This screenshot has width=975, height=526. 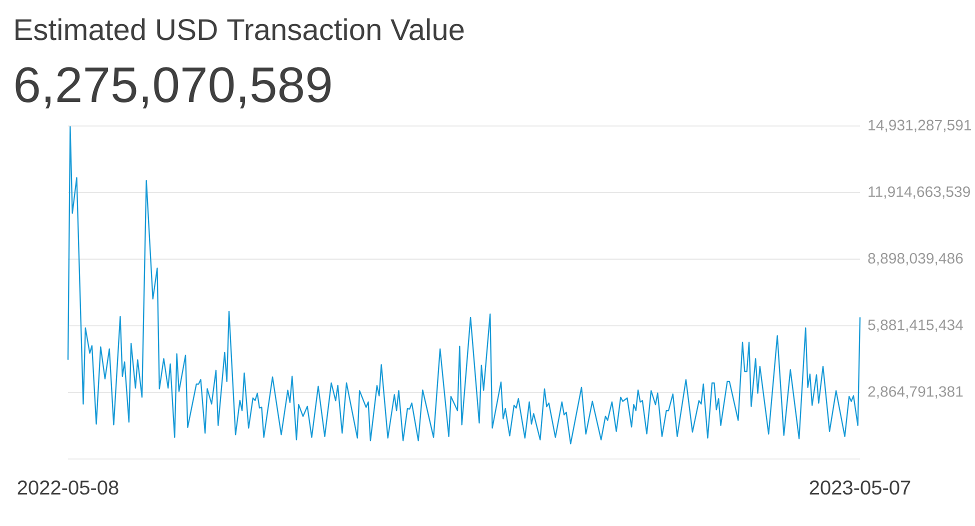 What do you see at coordinates (915, 259) in the screenshot?
I see `y-tick-label: 8,898,039,486` at bounding box center [915, 259].